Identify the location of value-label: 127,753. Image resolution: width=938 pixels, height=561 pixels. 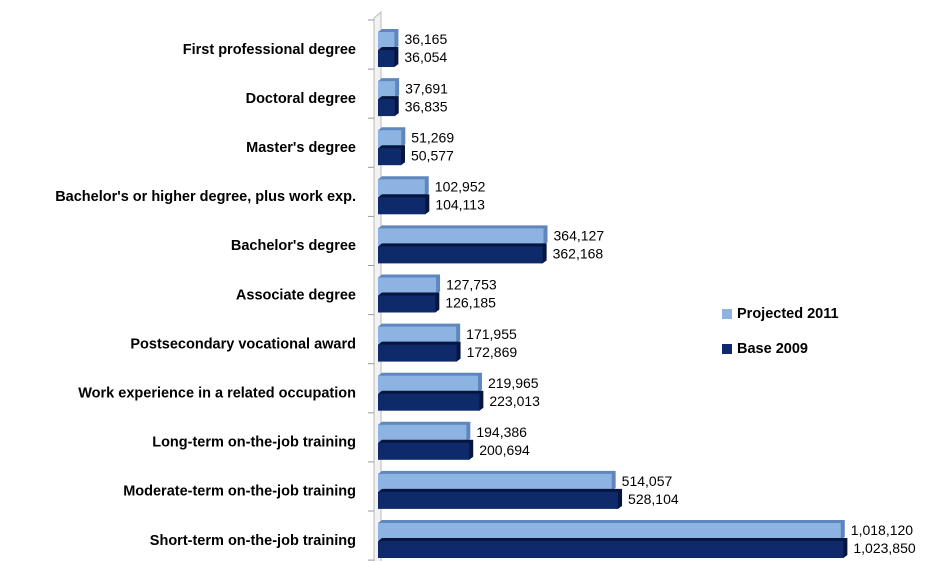
(471, 285).